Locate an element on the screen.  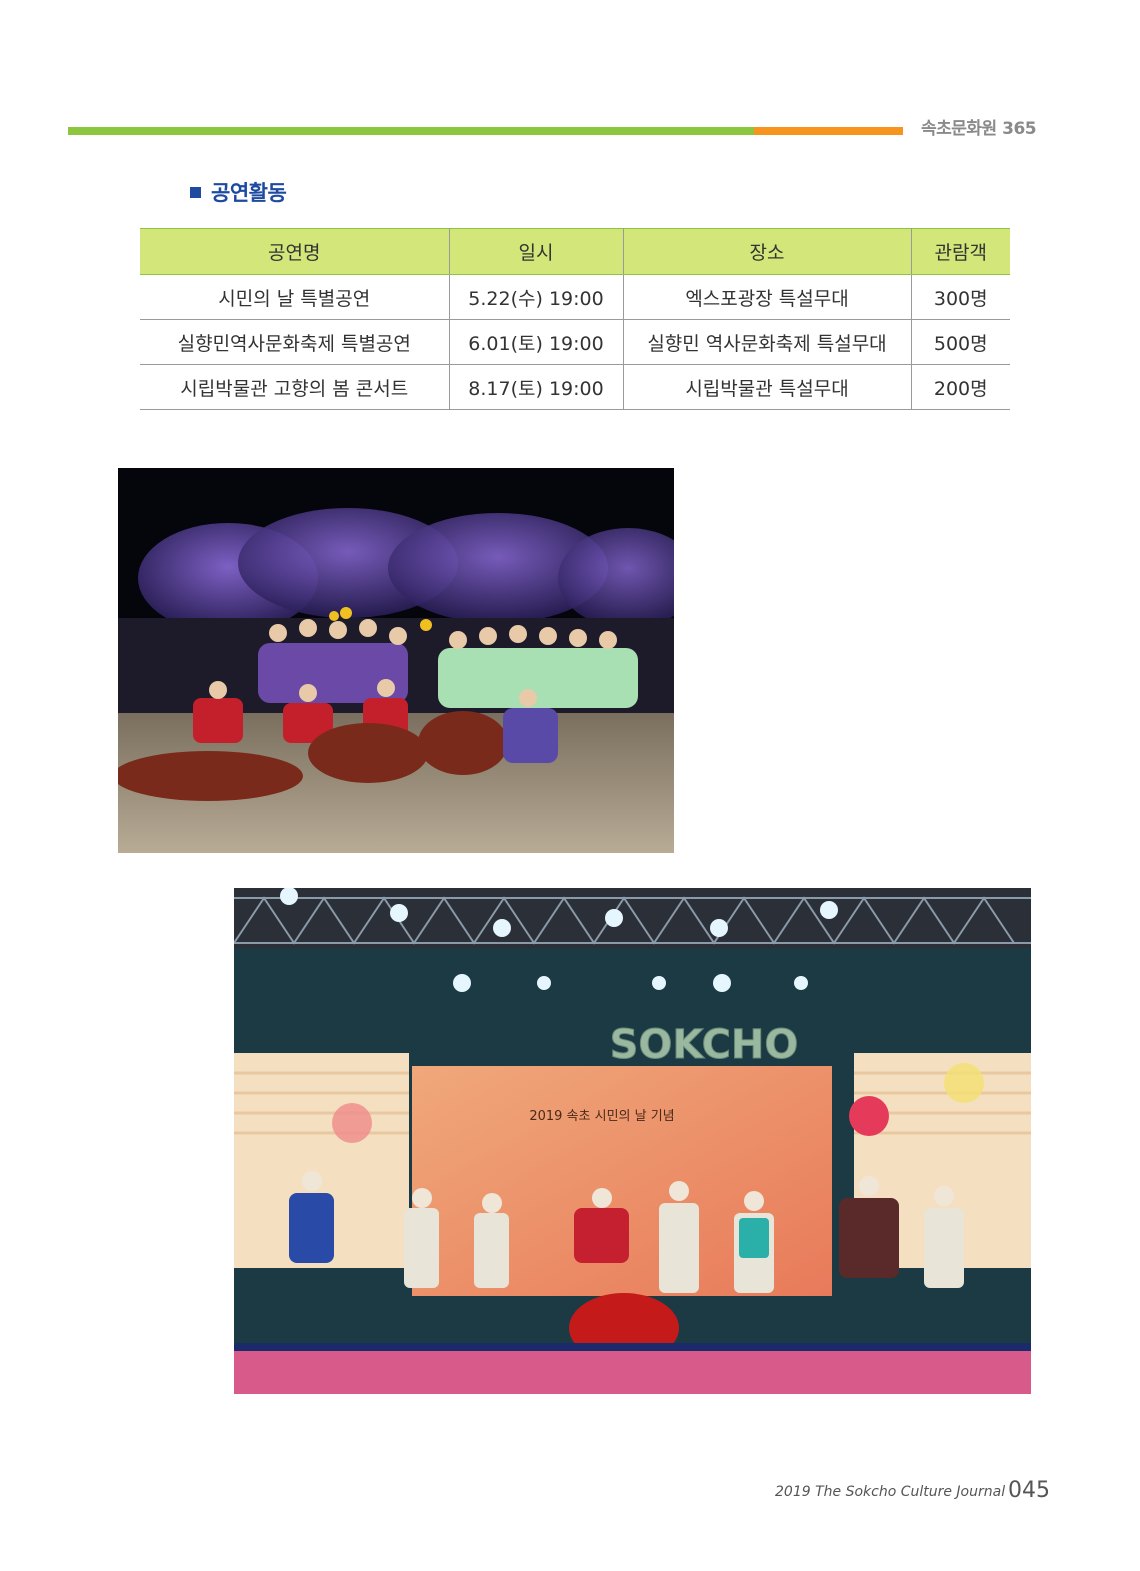
table-cell: 5.22(수) 19:00 is located at coordinates (536, 297).